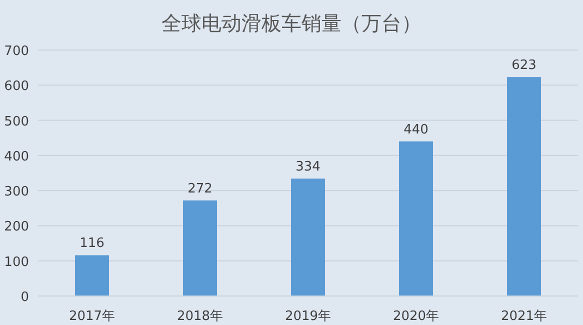 This screenshot has width=583, height=325. I want to click on y-tick-label: 600, so click(16, 86).